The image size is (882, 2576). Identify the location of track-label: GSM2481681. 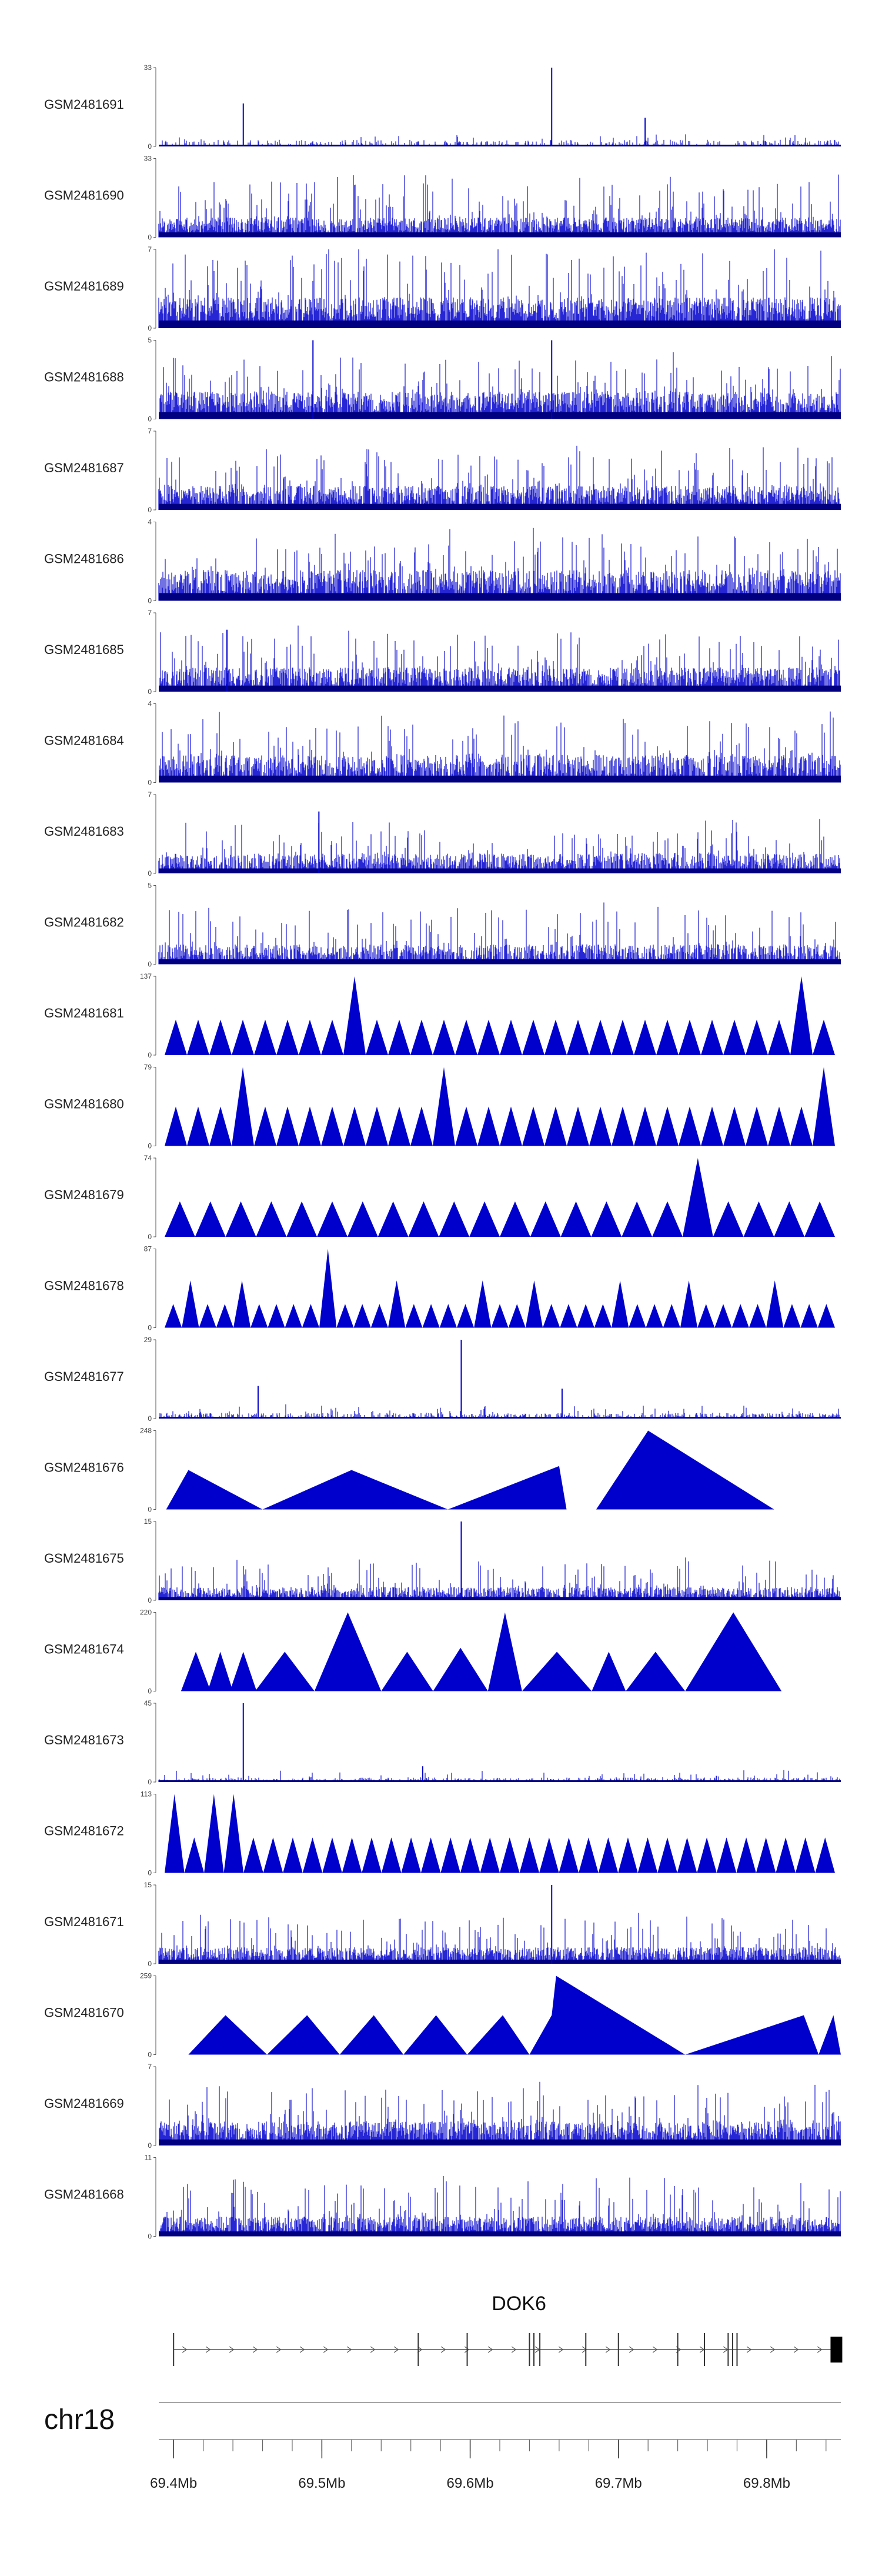
(84, 1013).